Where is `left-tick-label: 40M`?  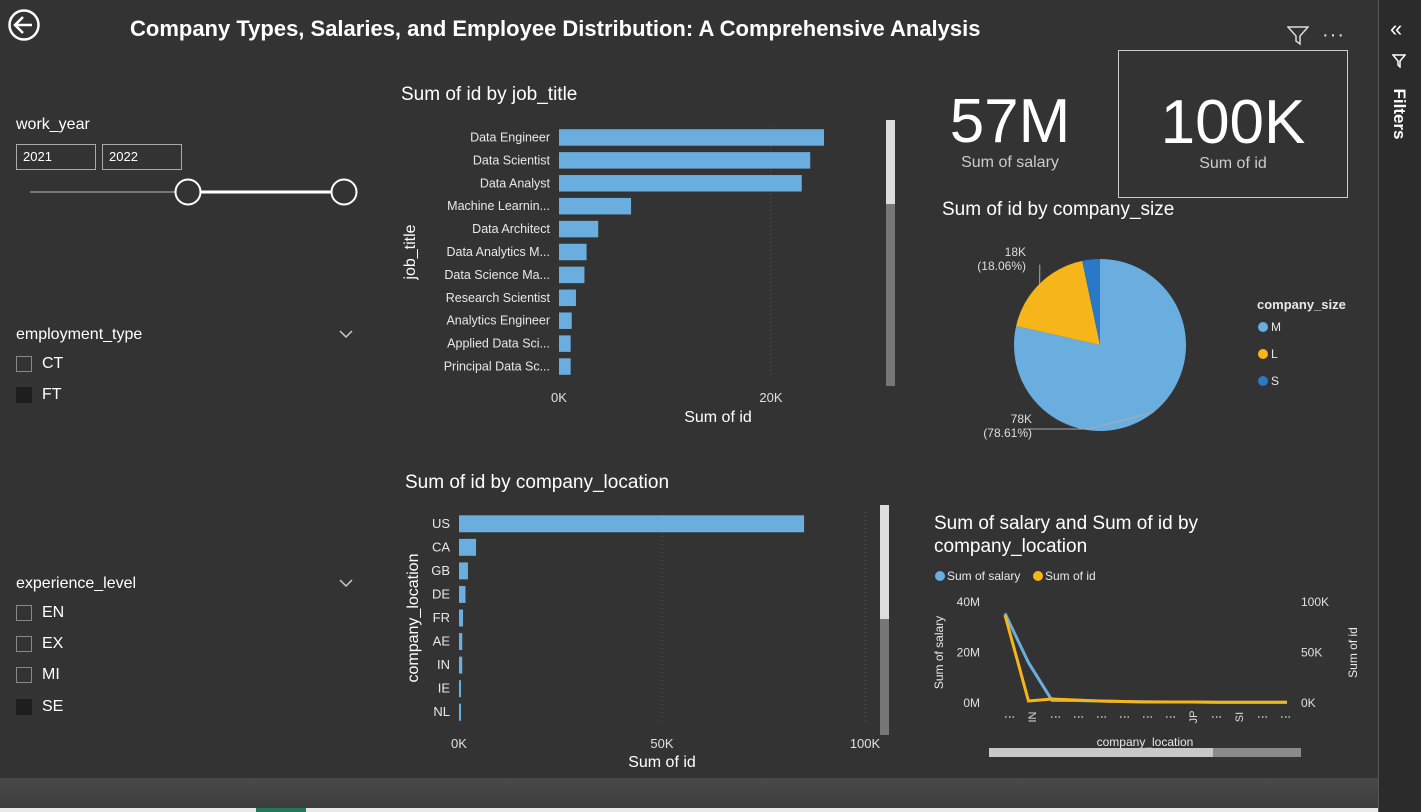
left-tick-label: 40M is located at coordinates (968, 602).